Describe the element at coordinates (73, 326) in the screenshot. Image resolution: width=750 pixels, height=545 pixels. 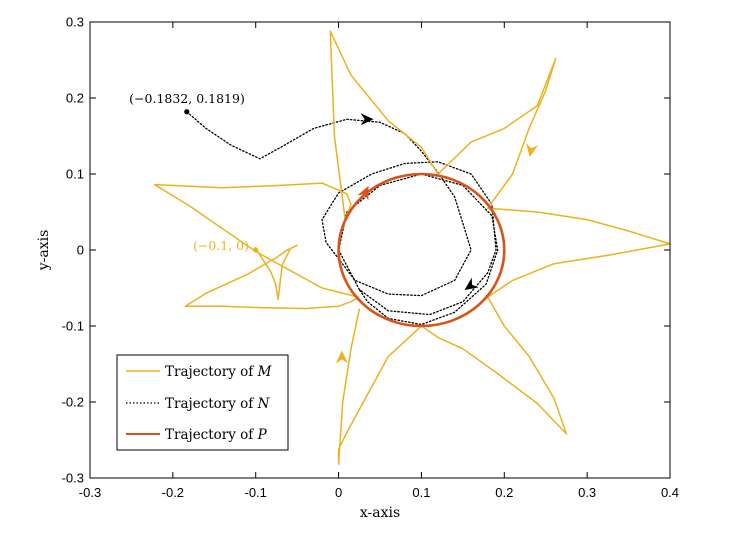
I see `y-tick-label: -0.1` at that location.